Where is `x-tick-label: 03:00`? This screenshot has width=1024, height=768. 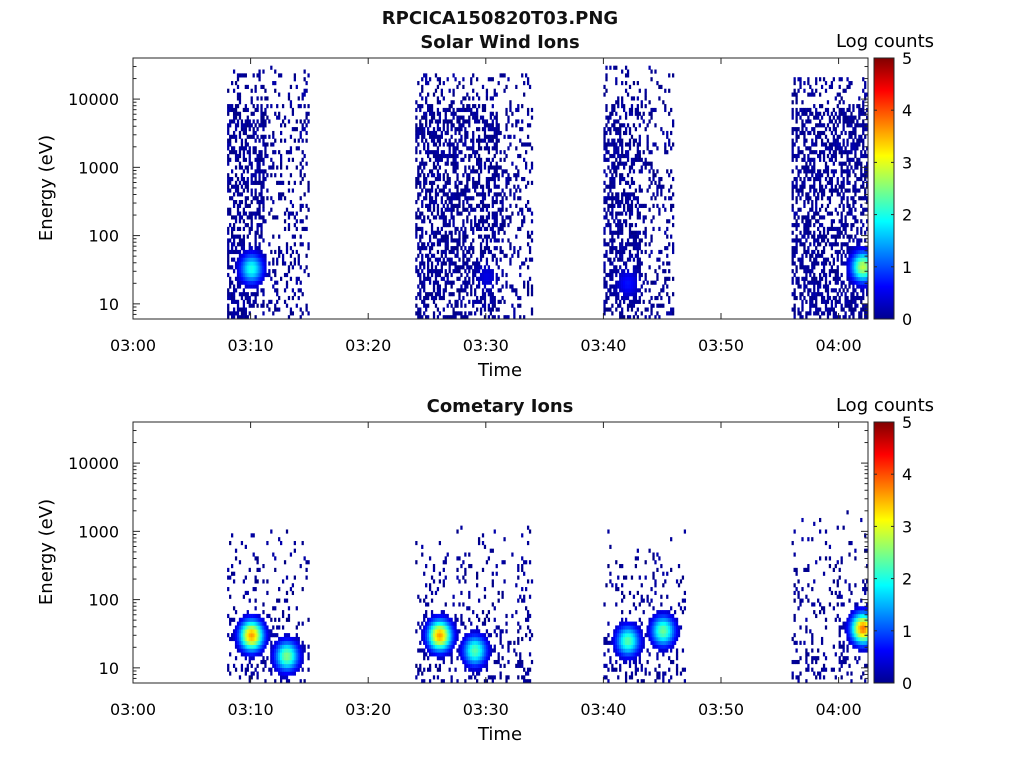 x-tick-label: 03:00 is located at coordinates (133, 345).